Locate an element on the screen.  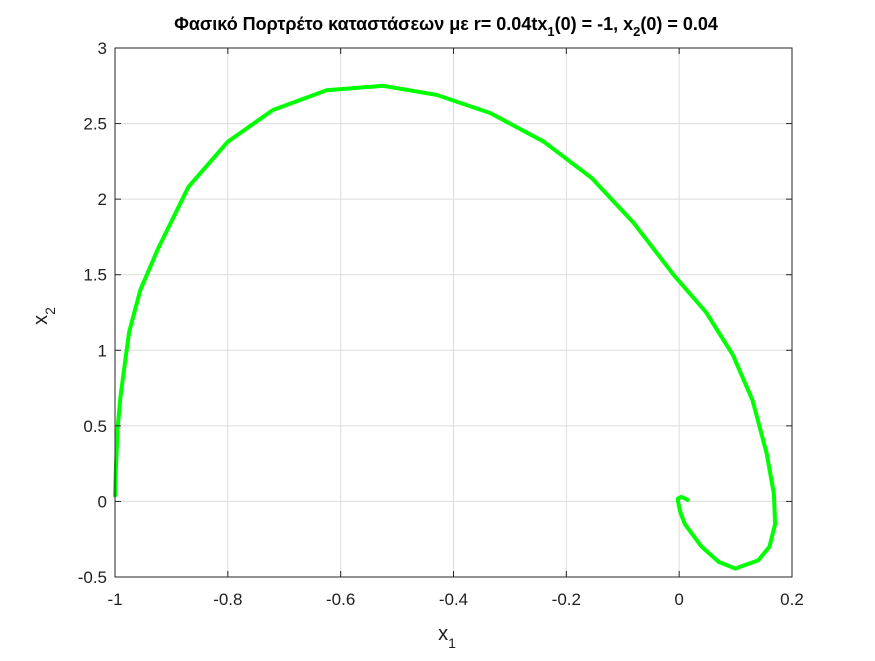
x-tick-label: -0.6 is located at coordinates (340, 599).